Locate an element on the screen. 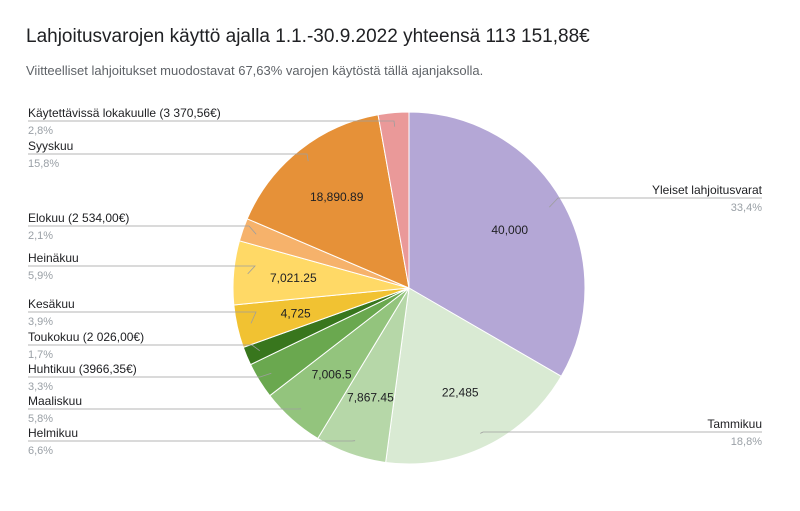  slice-percent-helmikuu: 6,6% is located at coordinates (40, 451).